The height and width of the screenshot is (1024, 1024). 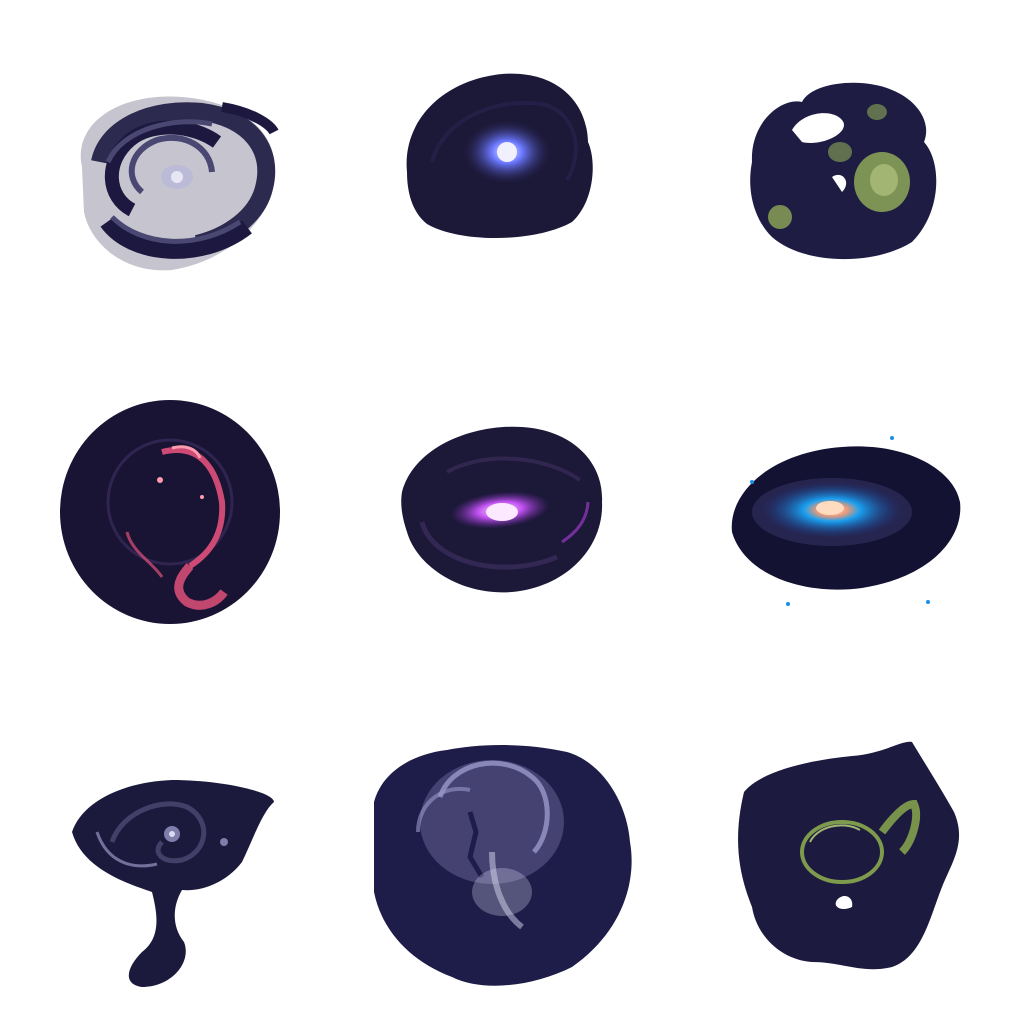 I want to click on galaxy-blue-core-graphic, so click(x=499, y=156).